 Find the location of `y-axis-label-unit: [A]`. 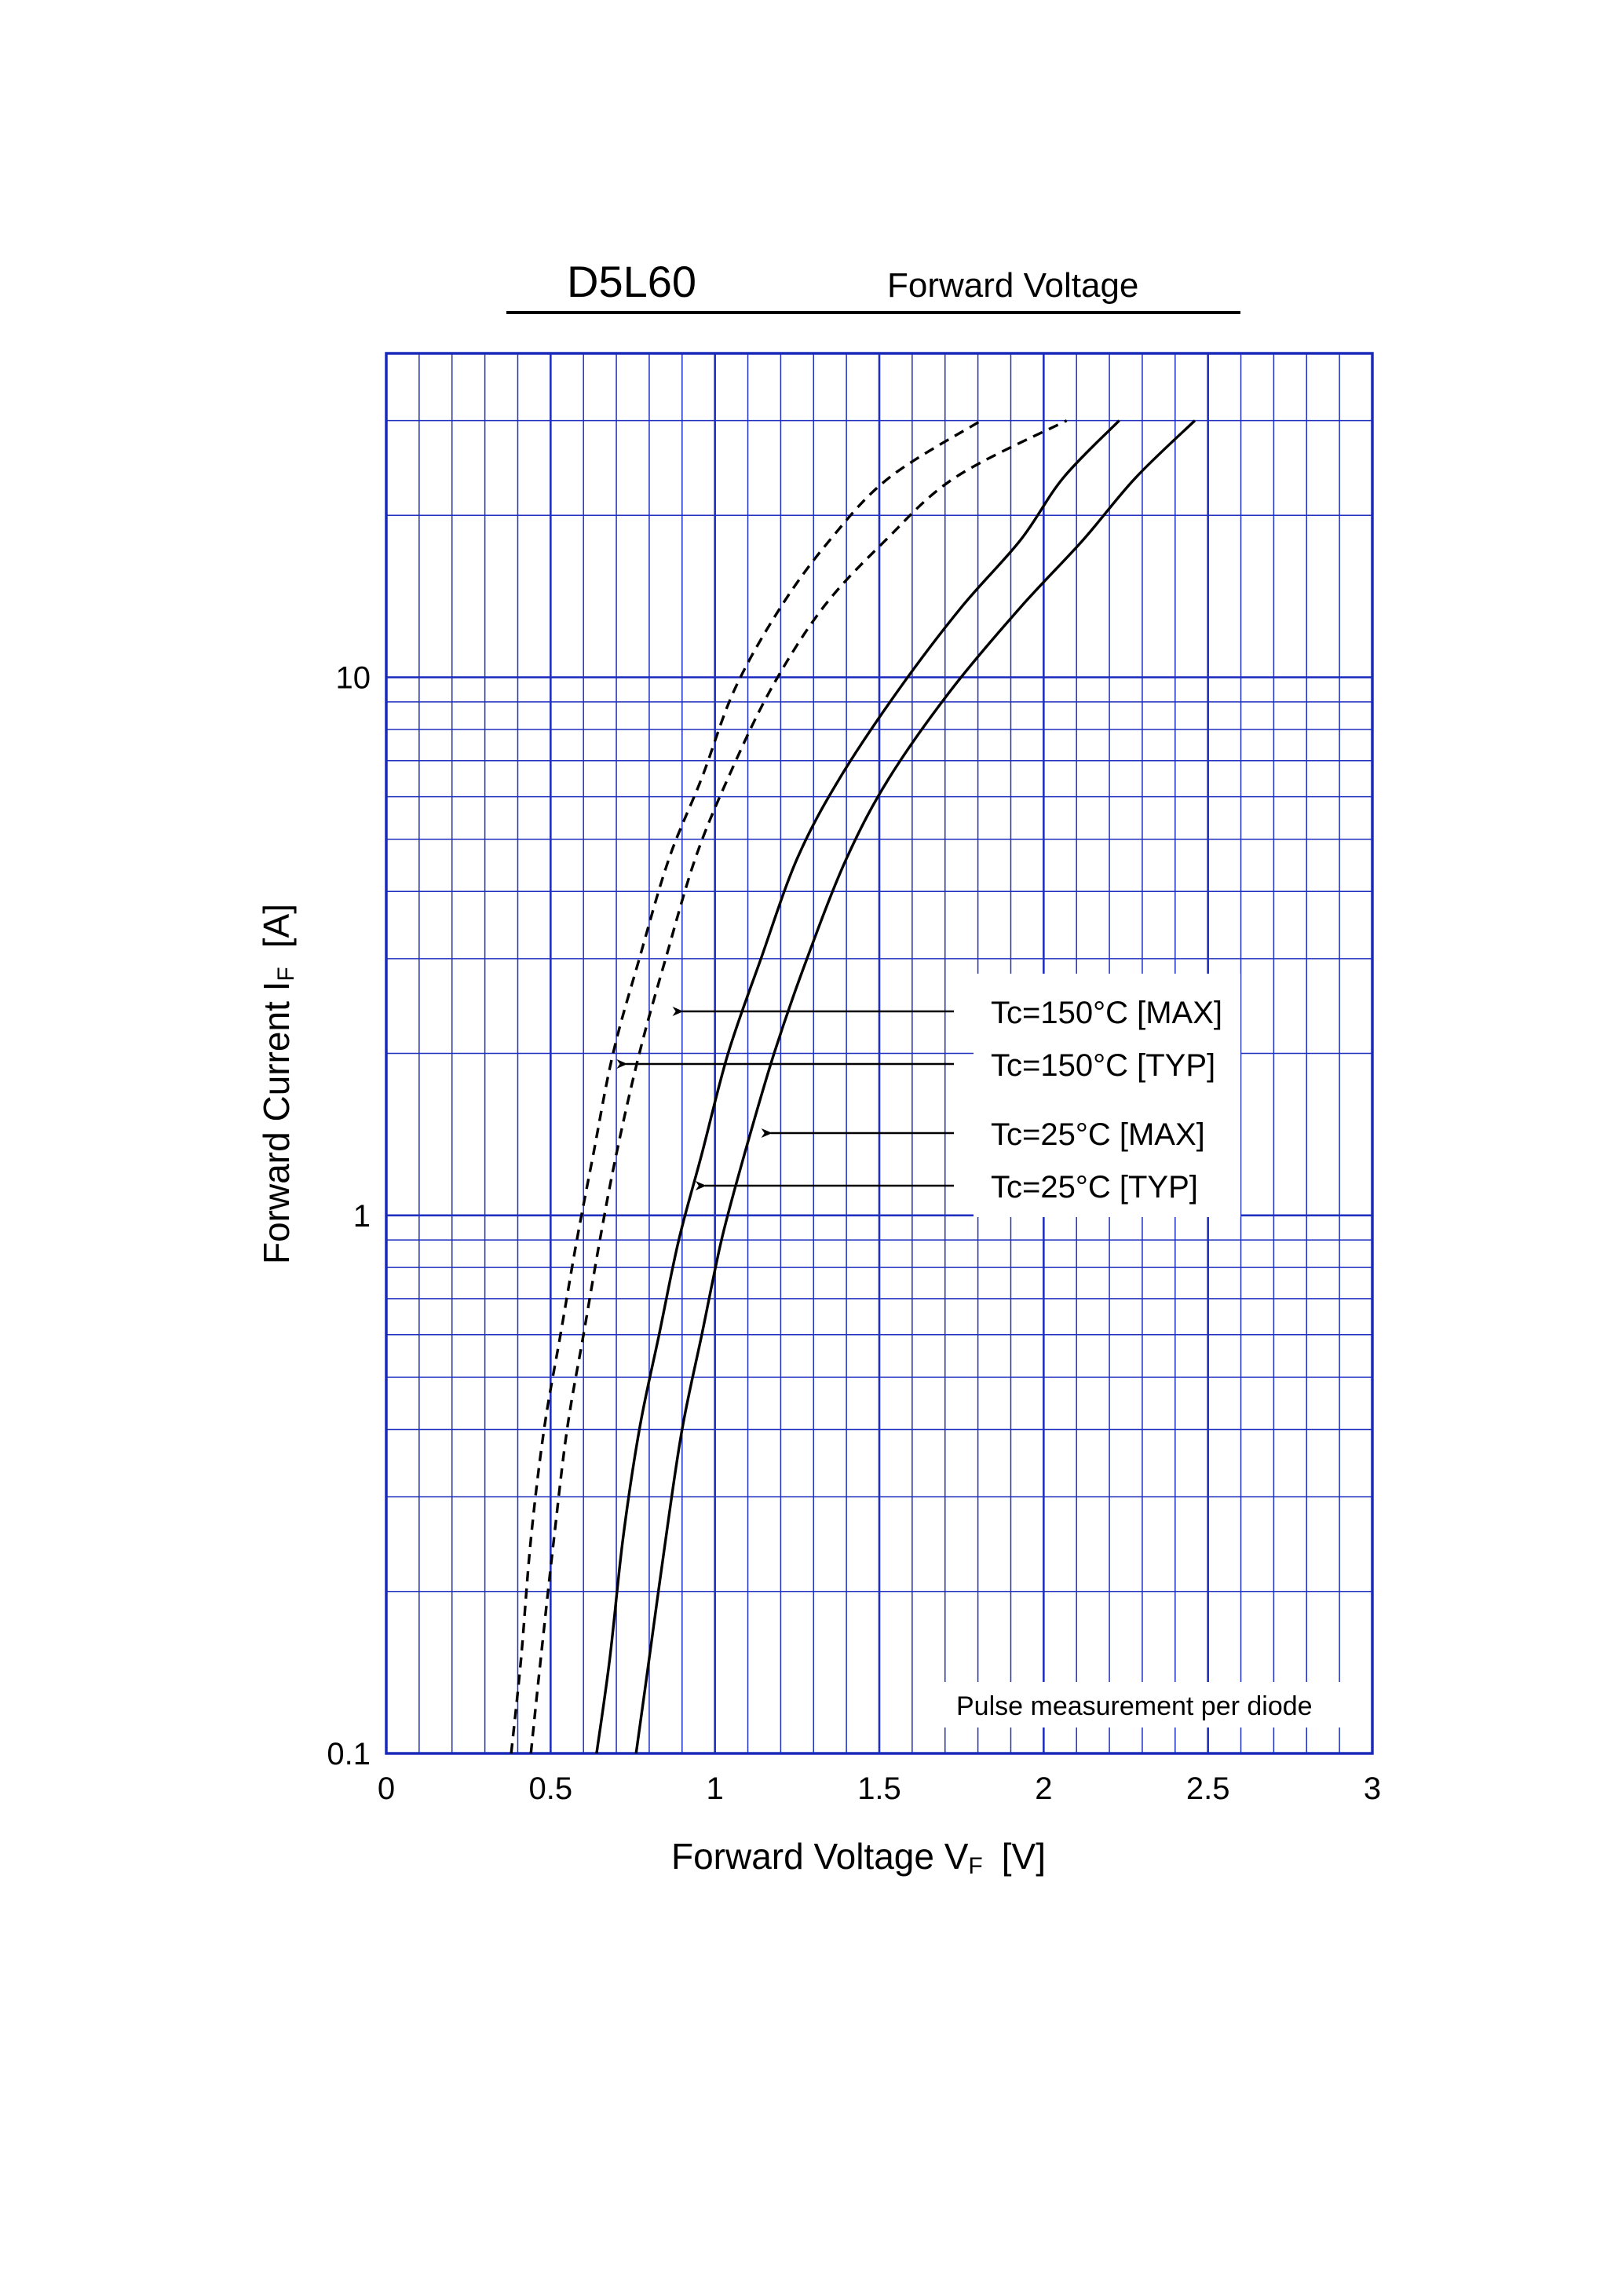

y-axis-label-unit: [A] is located at coordinates (276, 926).